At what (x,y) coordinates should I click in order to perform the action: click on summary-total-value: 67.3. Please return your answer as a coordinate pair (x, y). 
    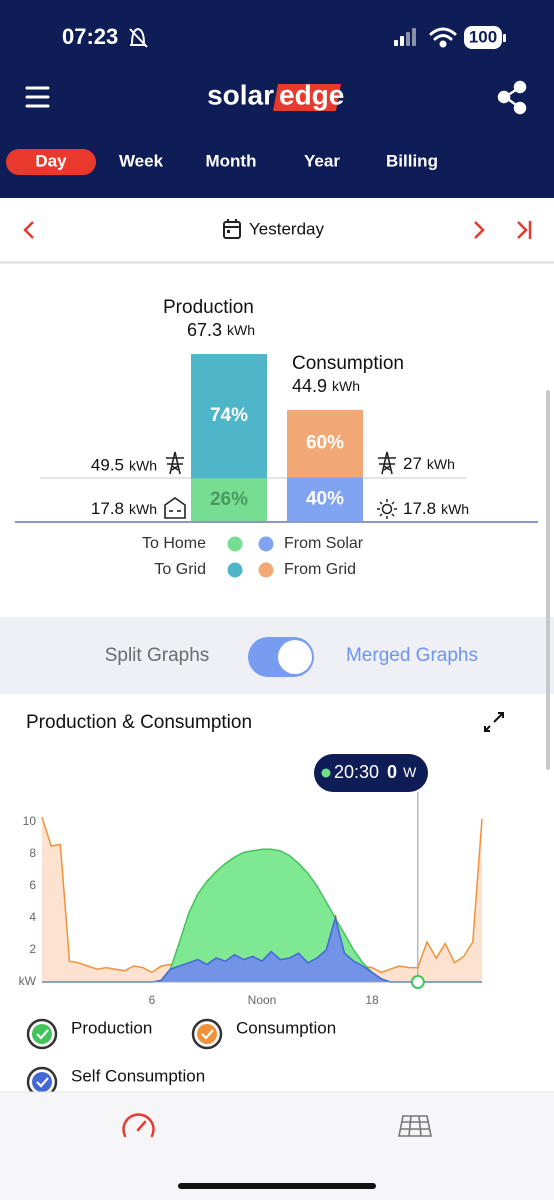
    Looking at the image, I should click on (204, 330).